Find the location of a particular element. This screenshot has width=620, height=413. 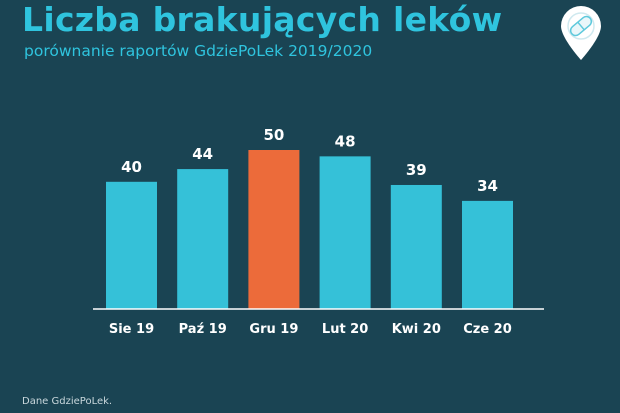

x-tick-label-5: Cze 20 is located at coordinates (487, 329).